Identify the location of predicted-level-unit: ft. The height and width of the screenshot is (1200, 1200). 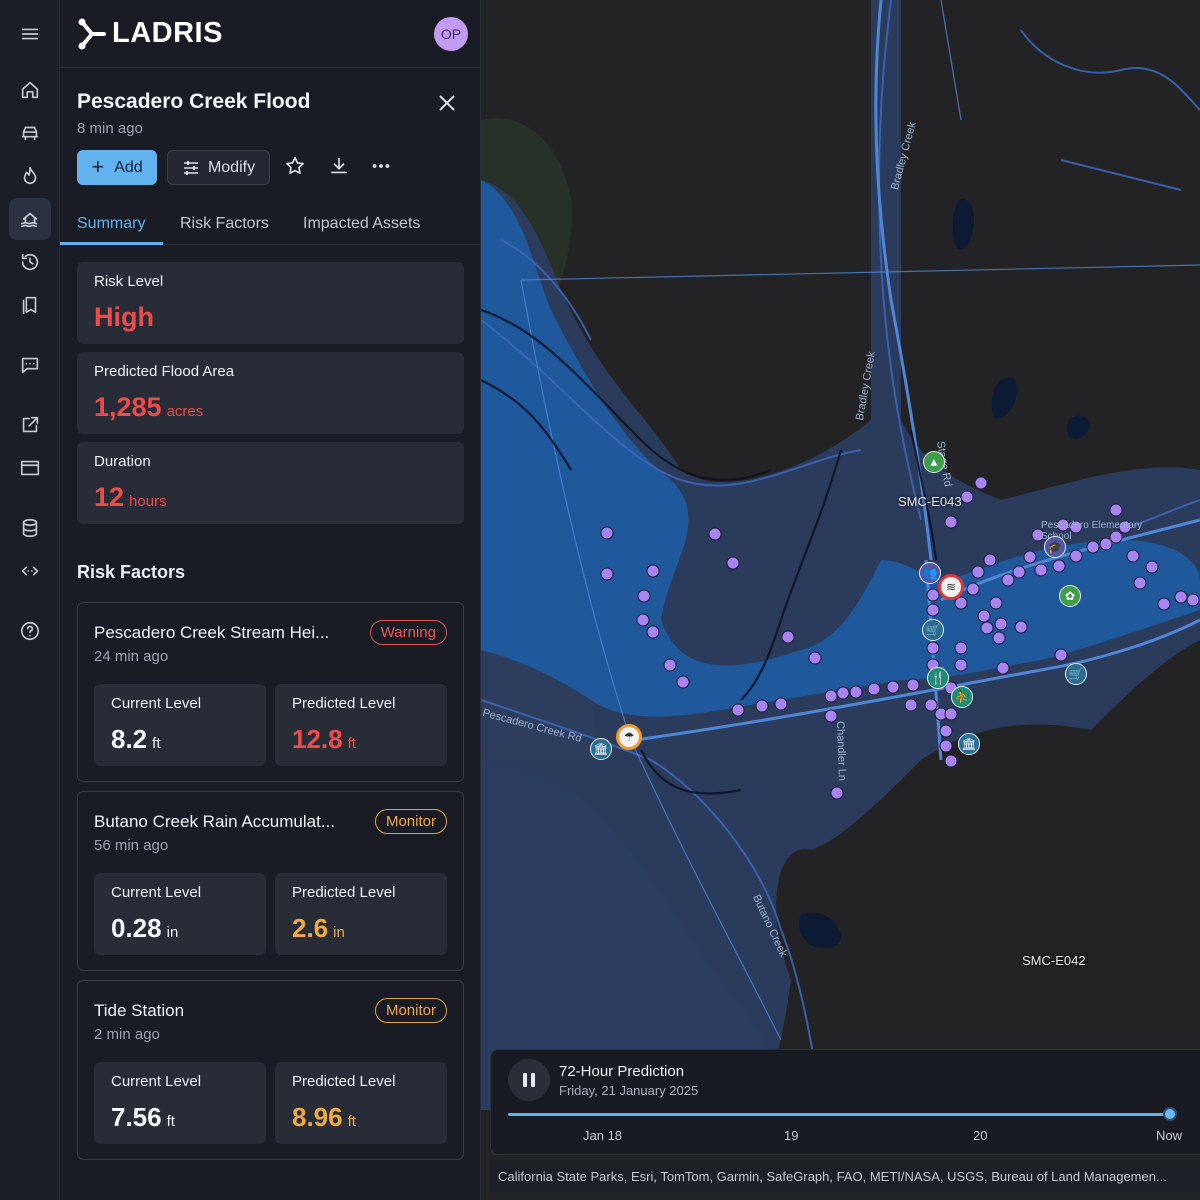
(351, 743).